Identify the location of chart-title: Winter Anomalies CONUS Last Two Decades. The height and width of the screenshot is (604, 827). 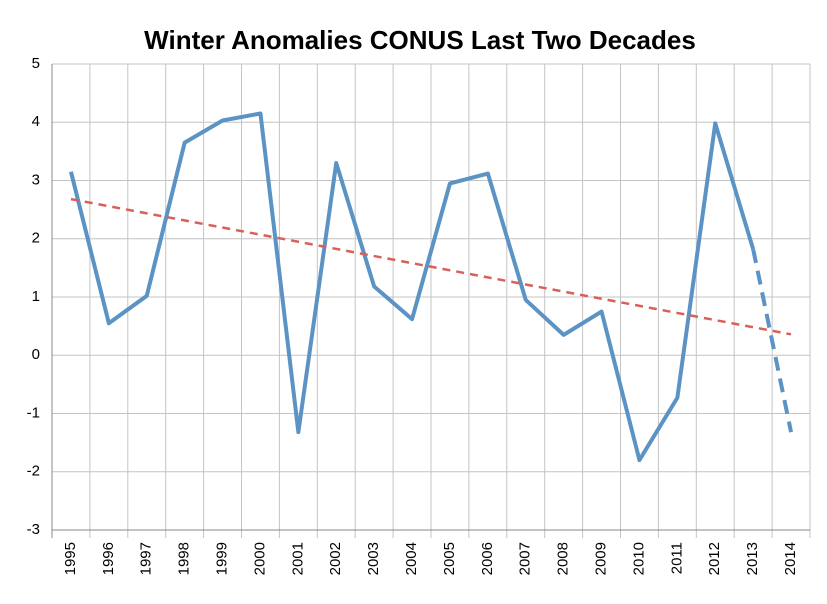
(420, 40).